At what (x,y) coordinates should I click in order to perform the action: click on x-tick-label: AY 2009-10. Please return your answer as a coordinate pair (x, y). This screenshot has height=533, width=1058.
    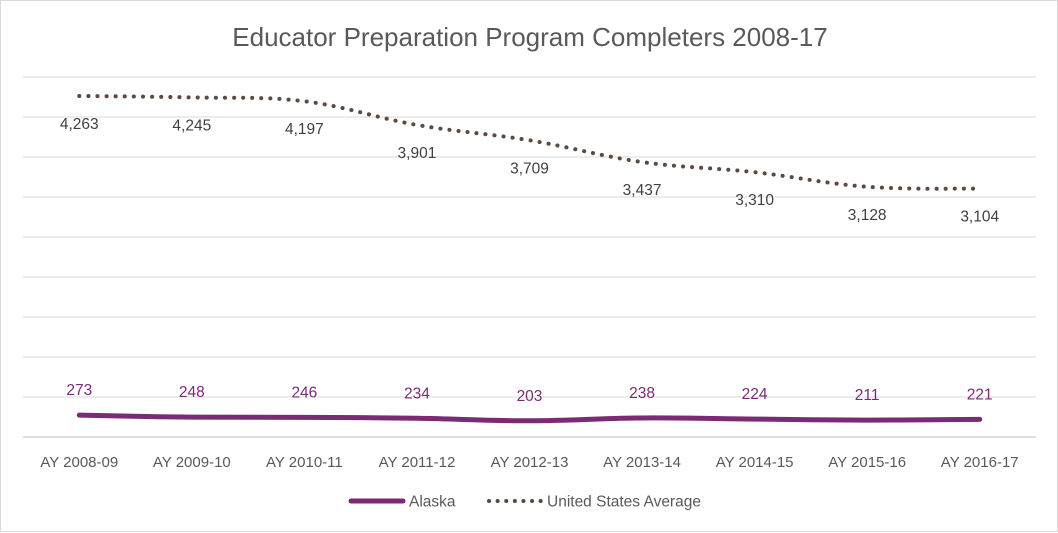
    Looking at the image, I should click on (192, 462).